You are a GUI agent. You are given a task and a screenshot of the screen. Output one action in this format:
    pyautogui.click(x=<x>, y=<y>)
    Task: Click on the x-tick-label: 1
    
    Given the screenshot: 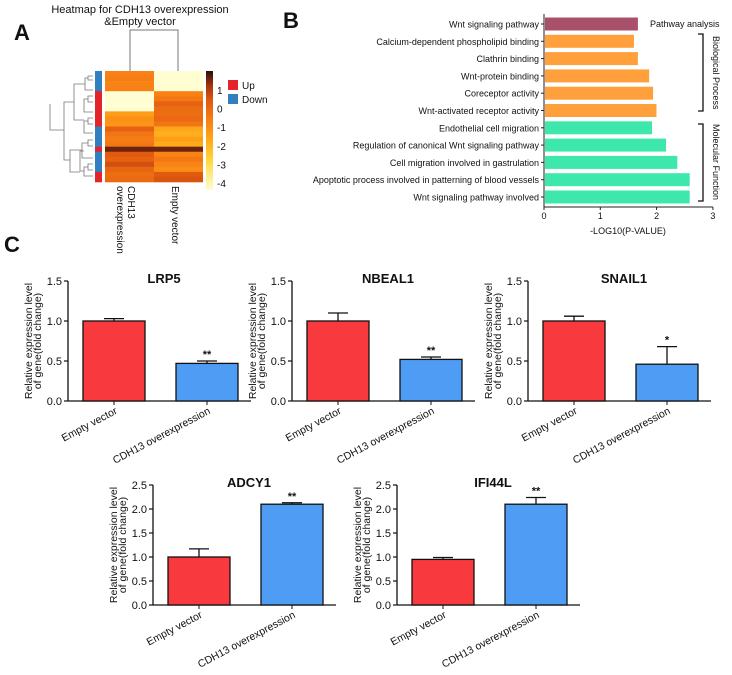 What is the action you would take?
    pyautogui.click(x=600, y=216)
    